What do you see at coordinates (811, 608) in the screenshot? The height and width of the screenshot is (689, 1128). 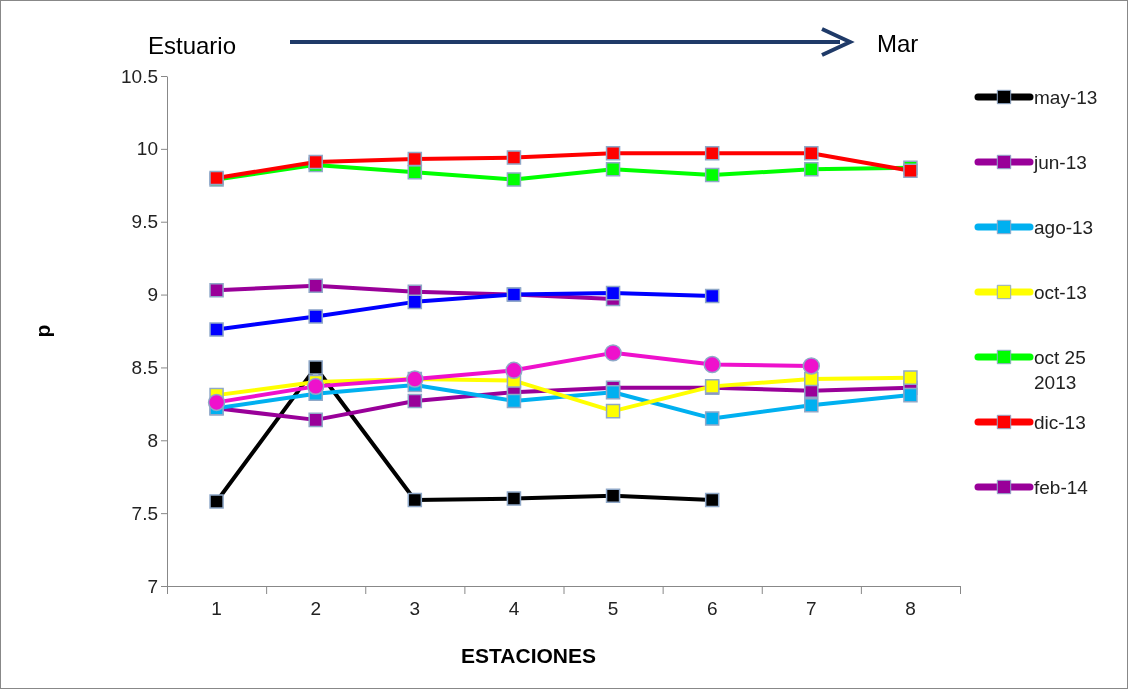 I see `x-tick-label: 7` at bounding box center [811, 608].